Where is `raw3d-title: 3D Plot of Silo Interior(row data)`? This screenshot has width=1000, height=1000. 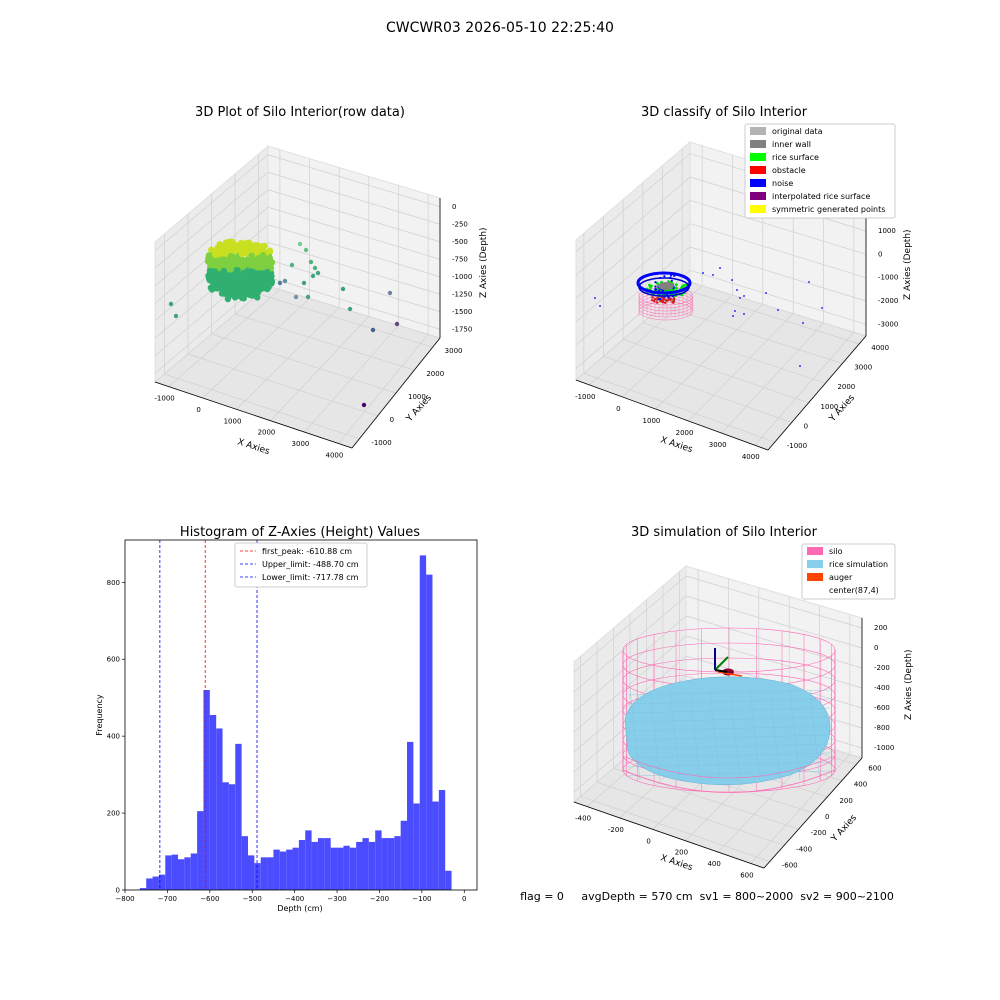 raw3d-title: 3D Plot of Silo Interior(row data) is located at coordinates (300, 112).